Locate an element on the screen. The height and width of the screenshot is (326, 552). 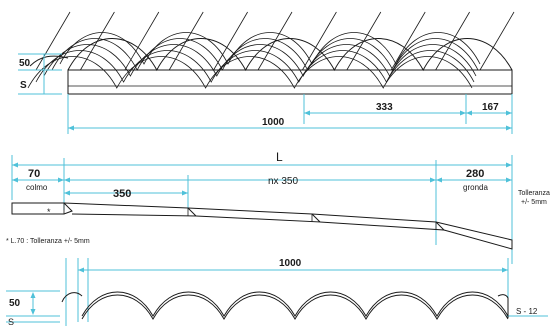
top-end-width-label: 167 is located at coordinates (490, 107).